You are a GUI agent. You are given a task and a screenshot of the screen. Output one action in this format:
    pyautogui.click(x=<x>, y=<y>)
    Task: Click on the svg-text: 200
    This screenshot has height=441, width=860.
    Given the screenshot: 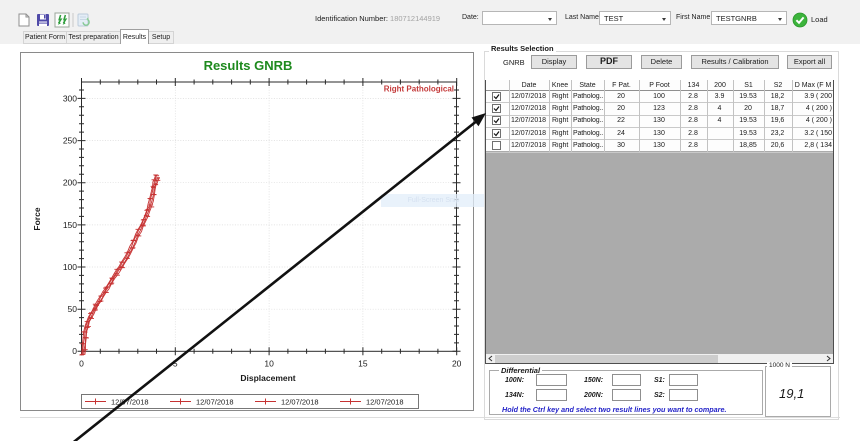 What is the action you would take?
    pyautogui.click(x=70, y=183)
    